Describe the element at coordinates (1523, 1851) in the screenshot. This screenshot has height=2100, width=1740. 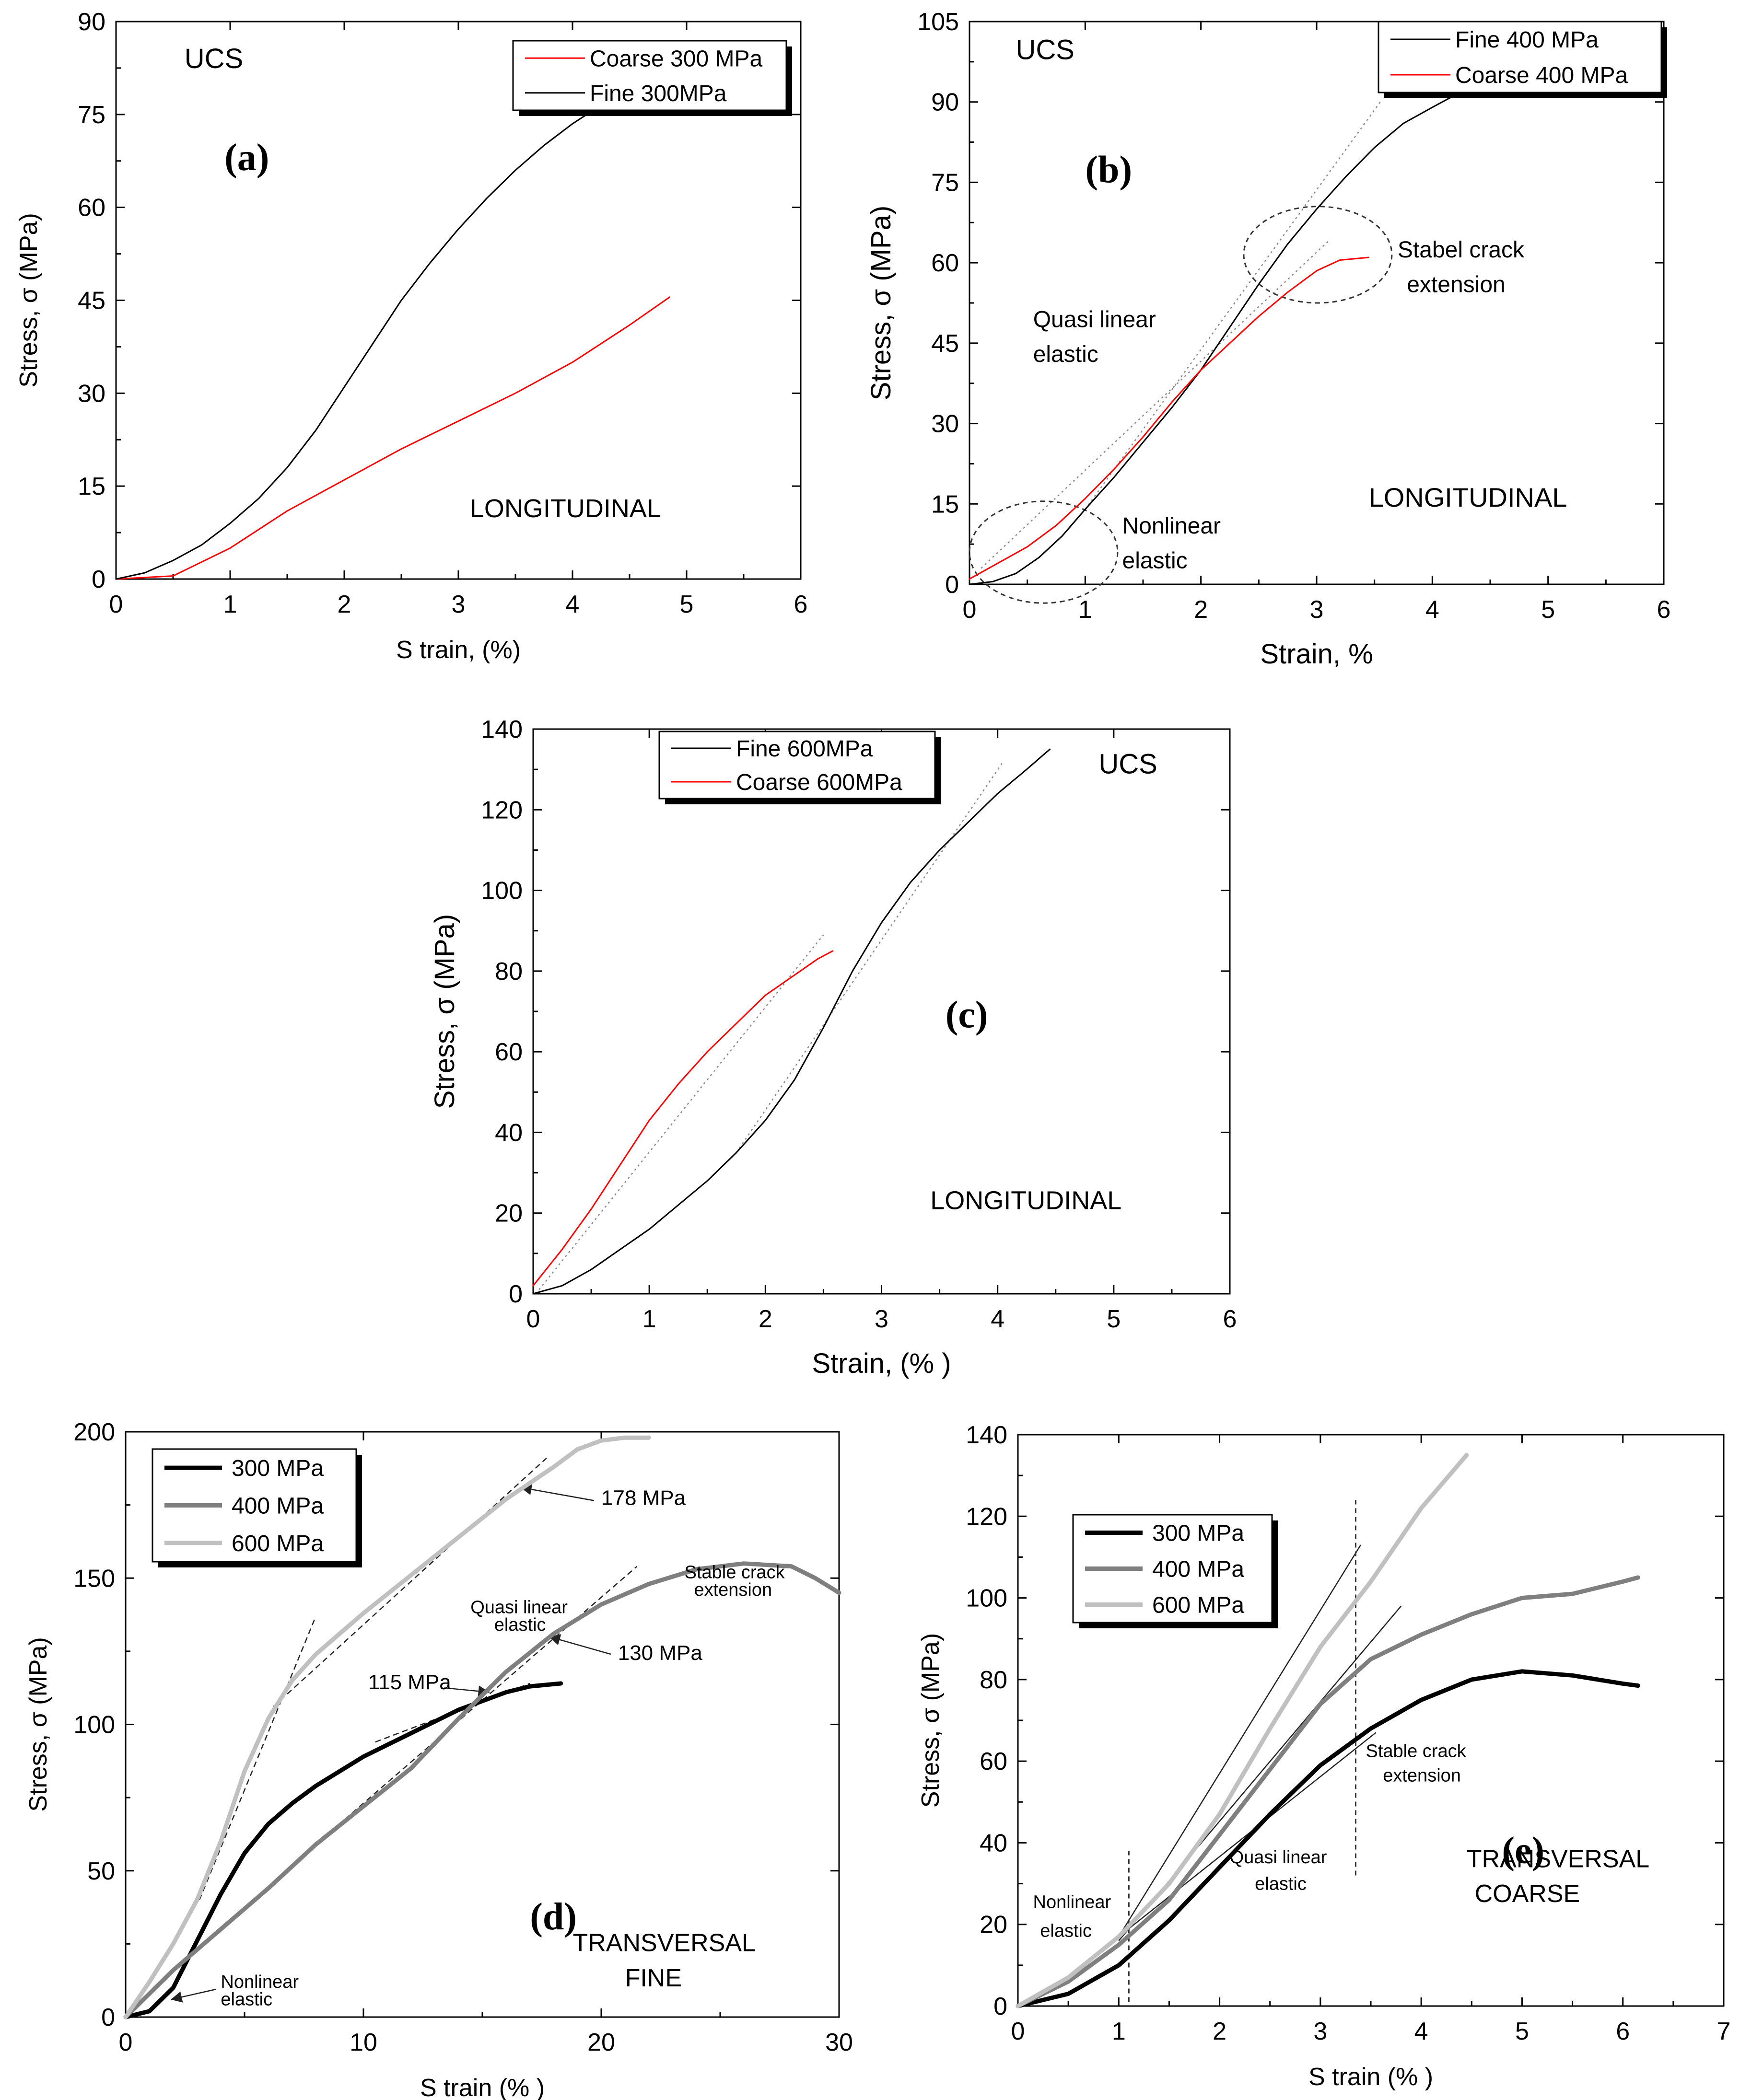
I see `panel-label: (e)` at that location.